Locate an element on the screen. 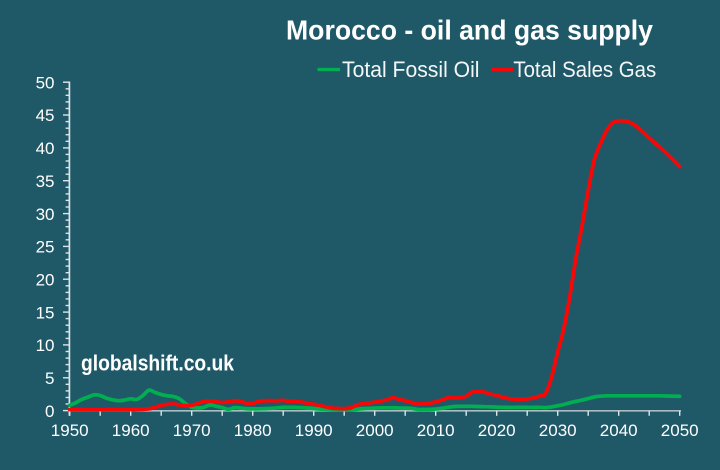 This screenshot has width=720, height=470. svg-text: 10 is located at coordinates (45, 345).